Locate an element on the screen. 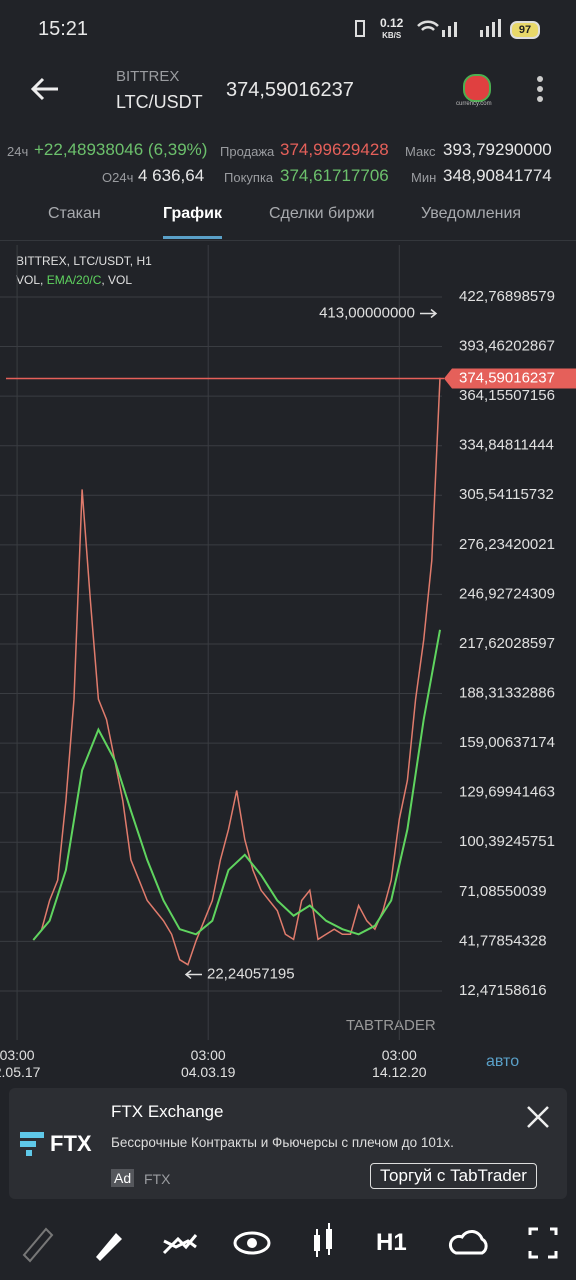 This screenshot has width=576, height=1280. legend-line: BITTREX, LTC/USDT, H1 is located at coordinates (84, 261).